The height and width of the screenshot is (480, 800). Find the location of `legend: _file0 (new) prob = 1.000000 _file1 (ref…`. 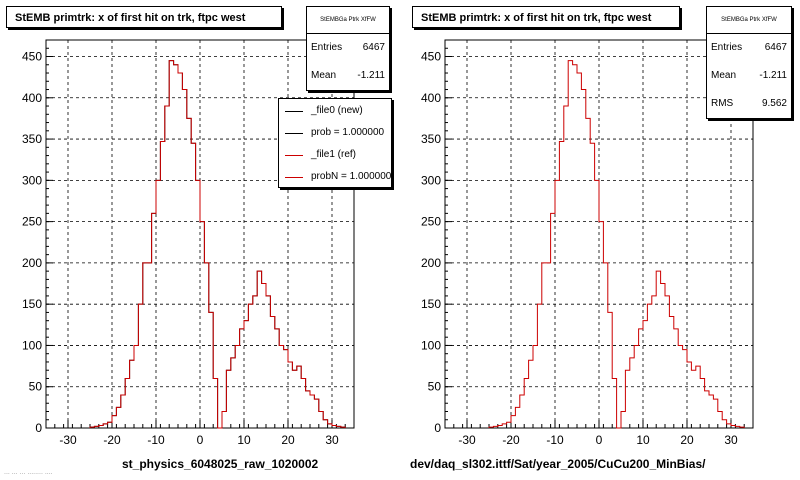

legend: _file0 (new) prob = 1.000000 _file1 (ref… is located at coordinates (335, 143).